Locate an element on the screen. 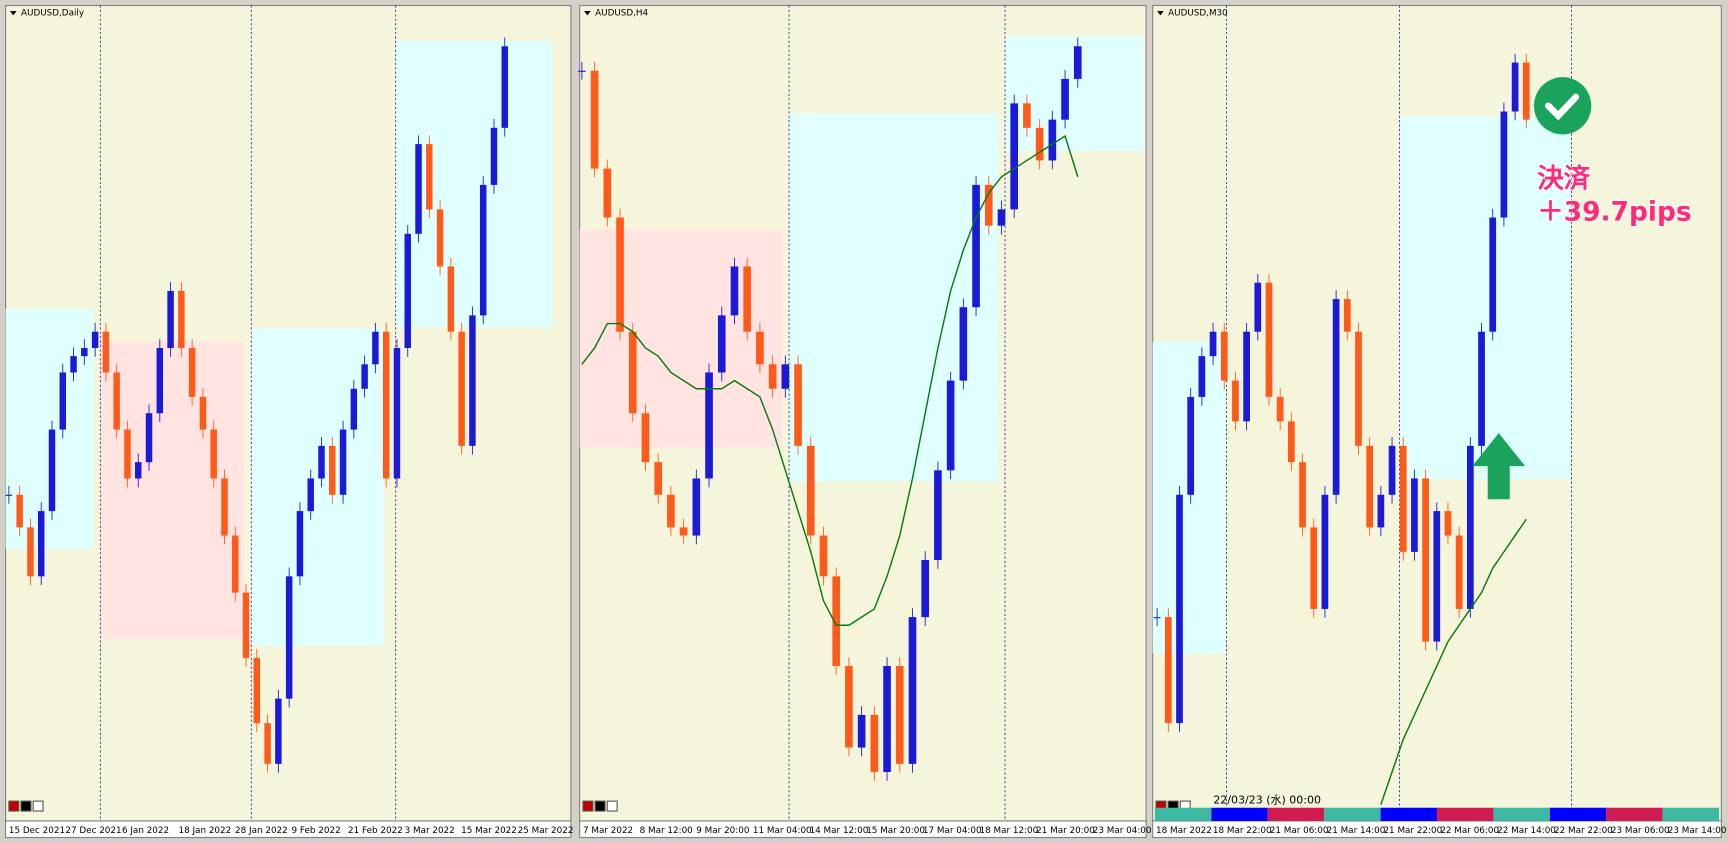 Image resolution: width=1728 pixels, height=843 pixels. x-tick-label: 9 Mar 20:00 is located at coordinates (723, 831).